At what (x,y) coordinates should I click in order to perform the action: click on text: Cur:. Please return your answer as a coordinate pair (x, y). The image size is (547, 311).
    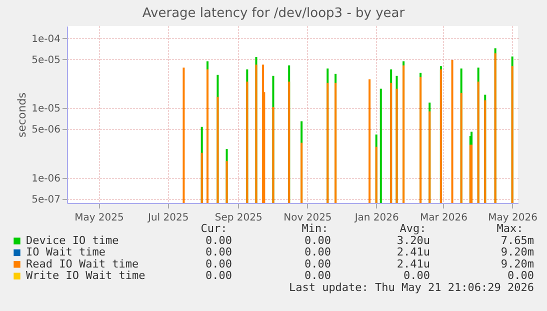
    Looking at the image, I should click on (214, 228).